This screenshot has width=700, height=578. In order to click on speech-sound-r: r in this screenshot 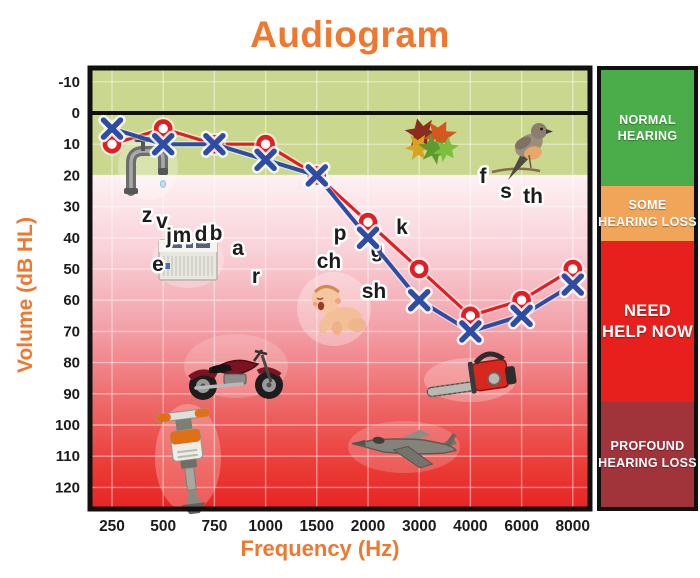, I will do `click(256, 276)`.